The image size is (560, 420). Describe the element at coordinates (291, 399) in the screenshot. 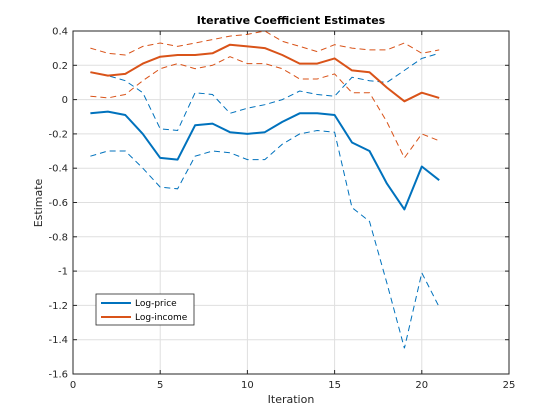

I see `x-axis-label: Iteration` at that location.